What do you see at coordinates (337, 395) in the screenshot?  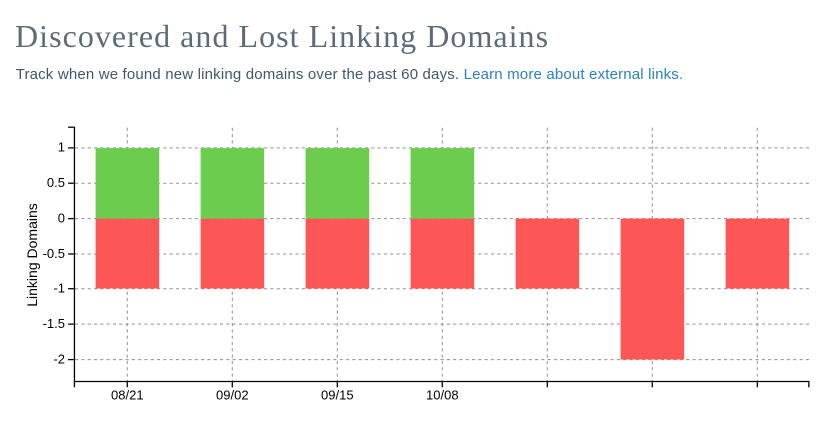 I see `svg-text: 09/15` at bounding box center [337, 395].